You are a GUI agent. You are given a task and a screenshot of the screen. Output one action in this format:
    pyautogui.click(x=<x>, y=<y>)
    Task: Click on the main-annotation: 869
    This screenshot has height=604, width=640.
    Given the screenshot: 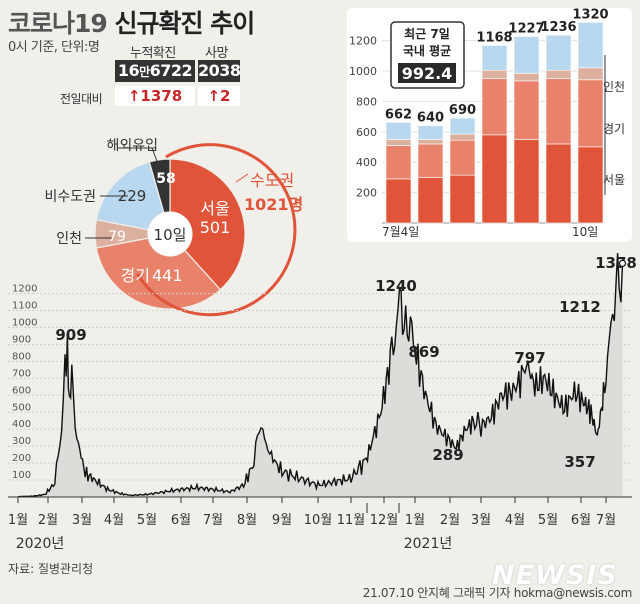 What is the action you would take?
    pyautogui.click(x=423, y=352)
    